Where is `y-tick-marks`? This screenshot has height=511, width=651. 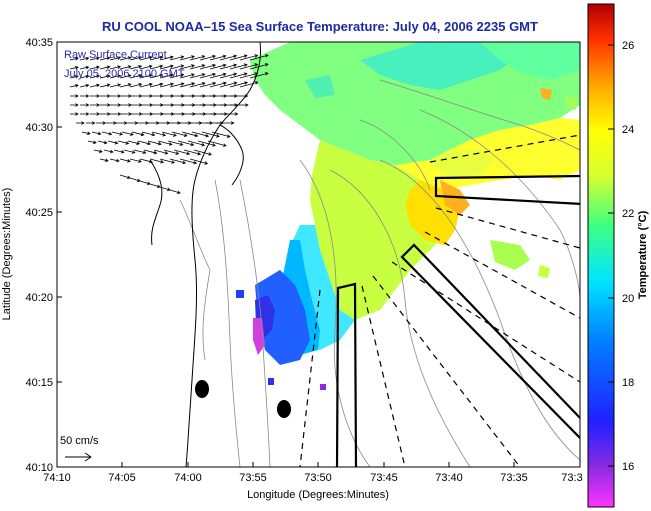 y-tick-marks is located at coordinates (59, 254).